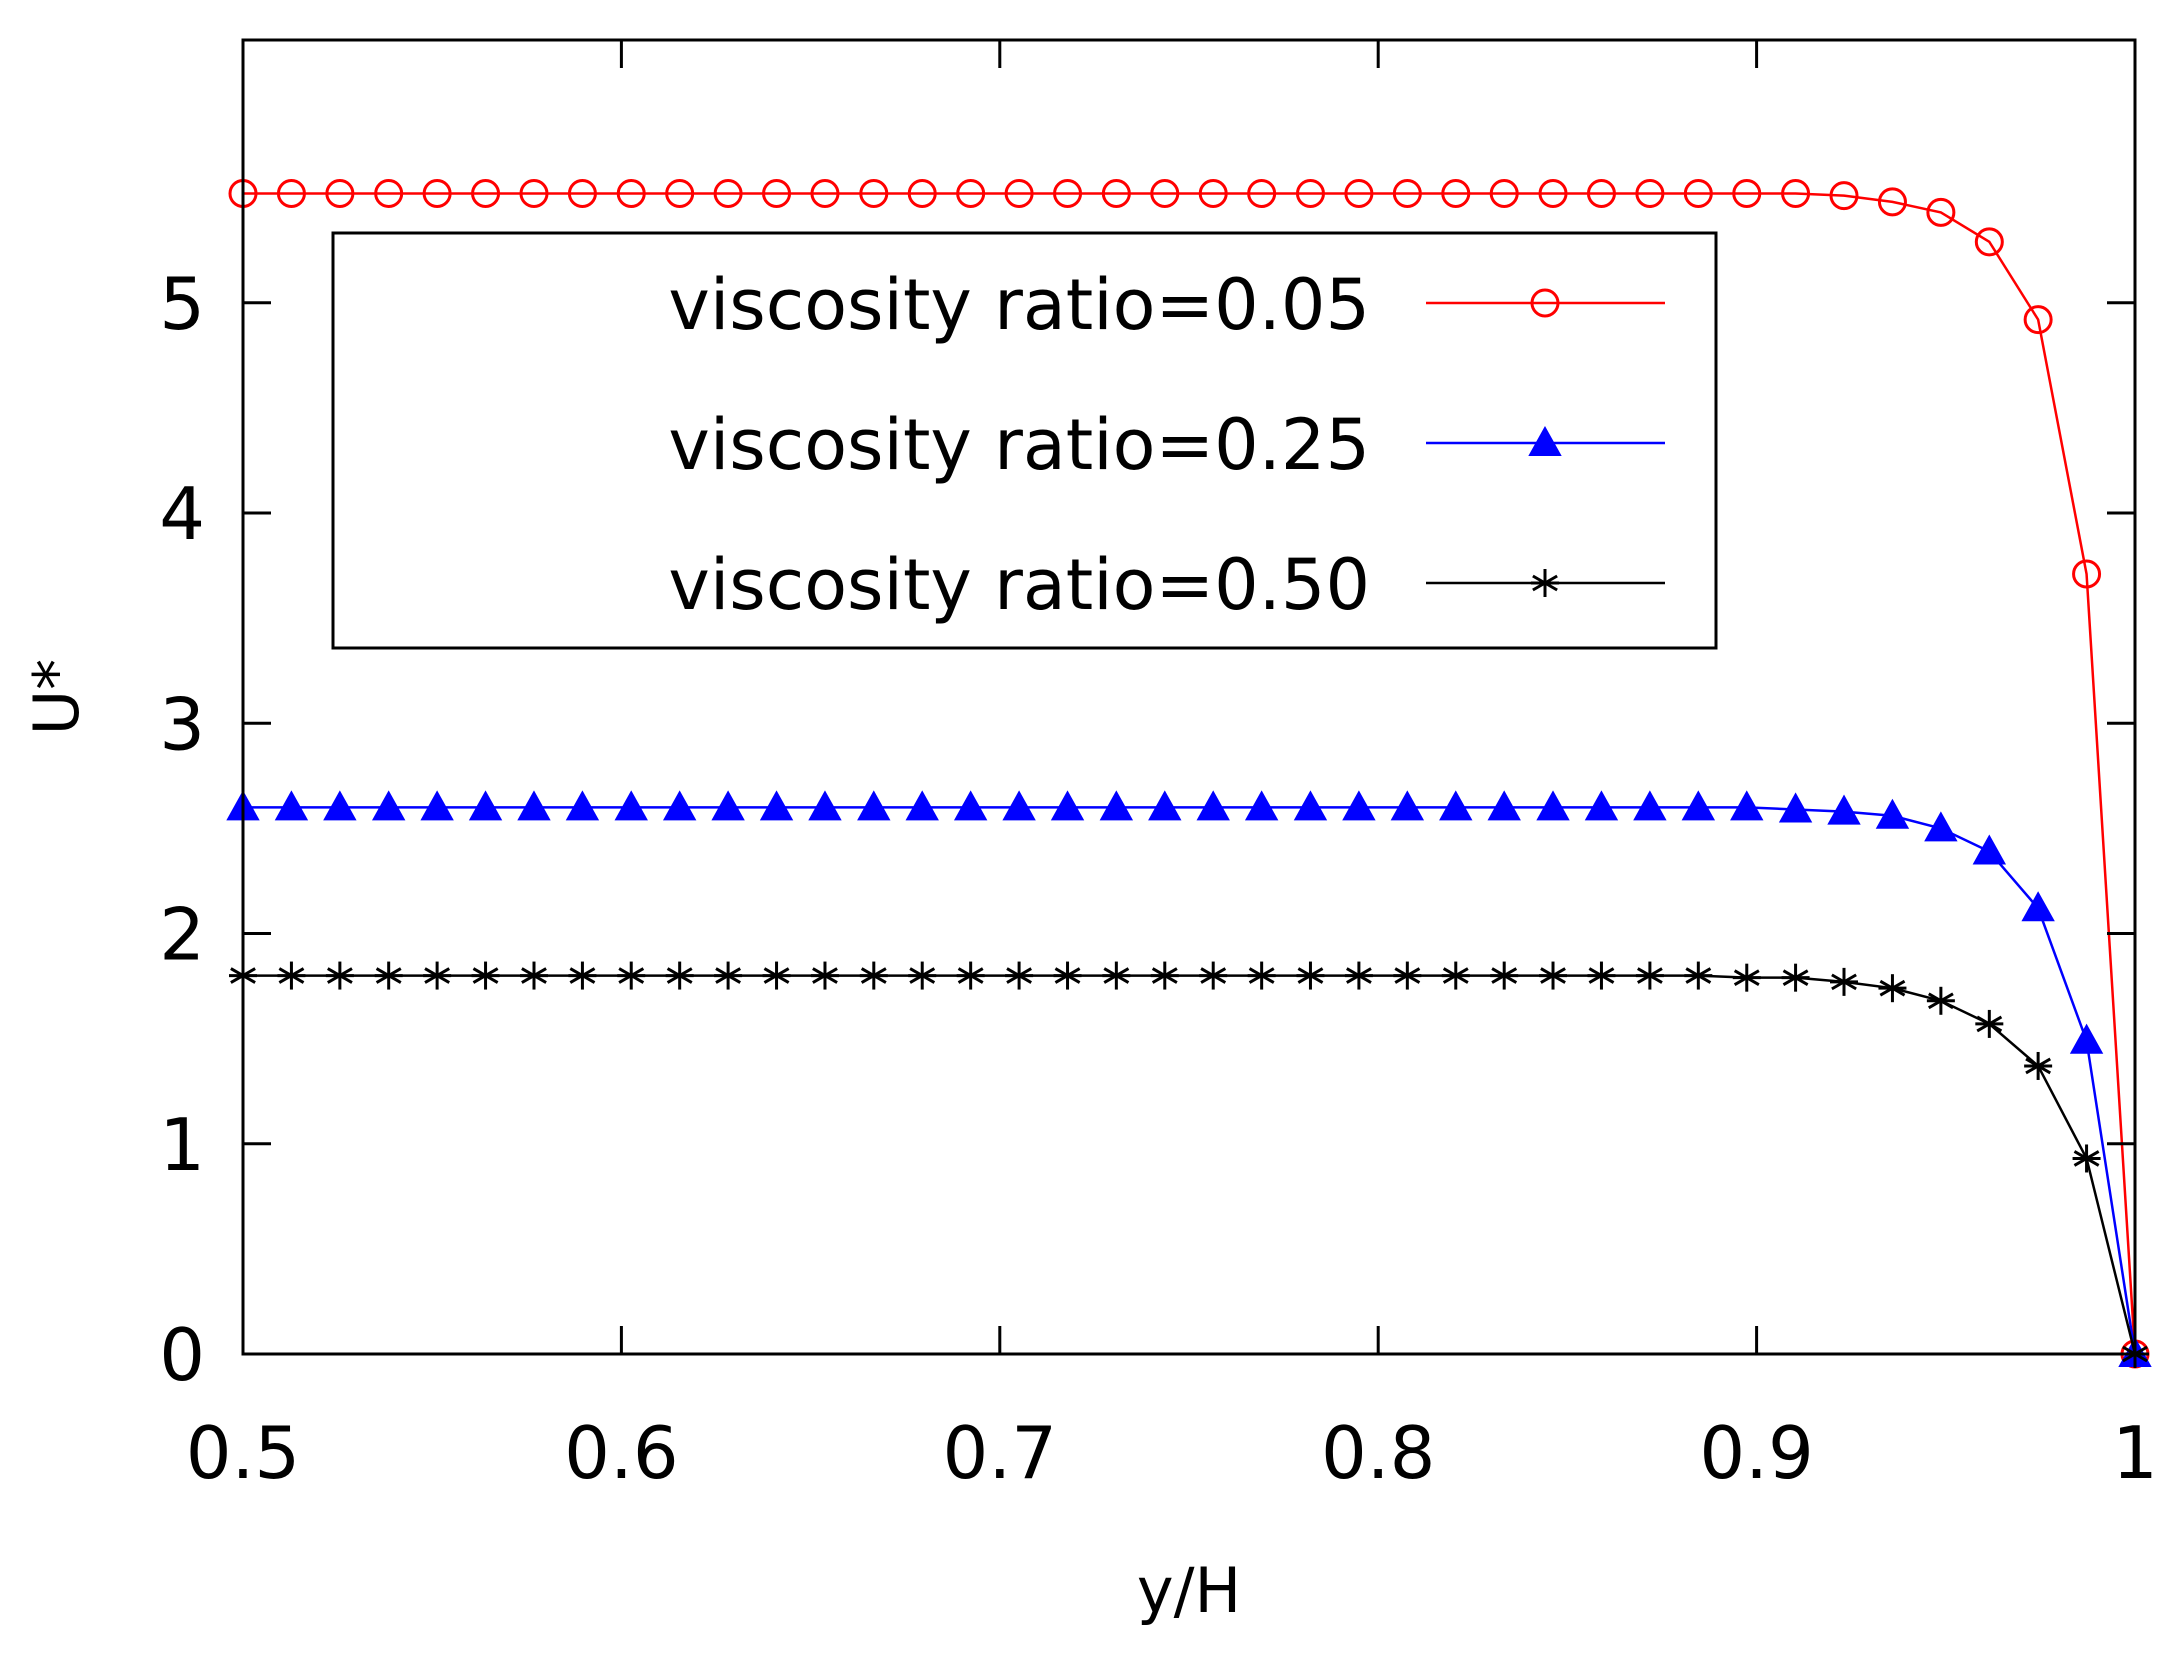  Describe the element at coordinates (1019, 445) in the screenshot. I see `legend-label: viscosity ratio=0.25` at that location.